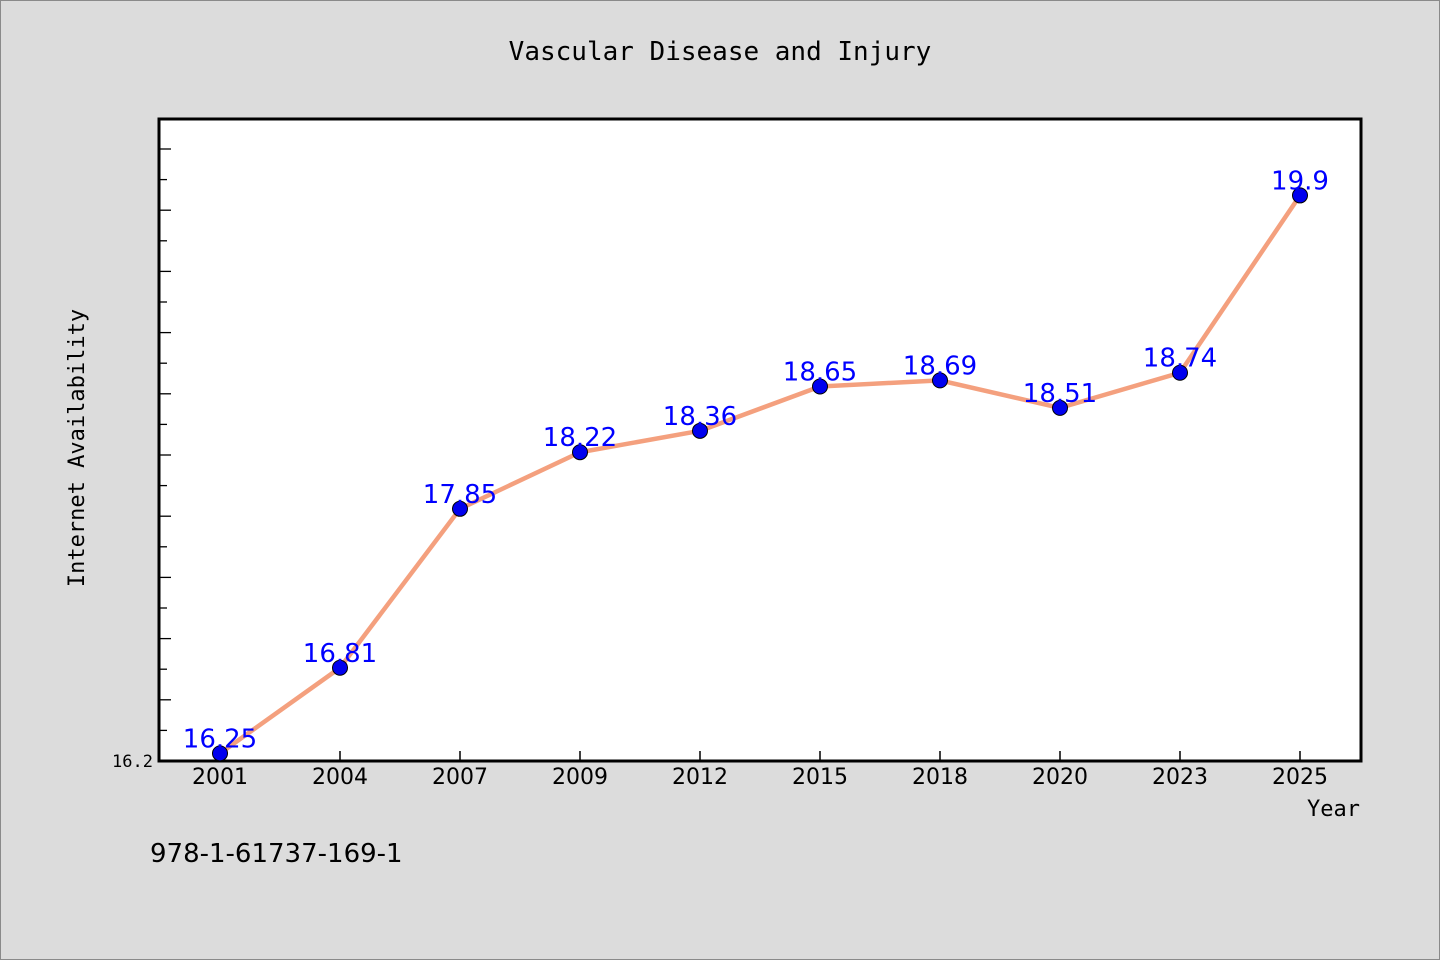 The image size is (1440, 960). What do you see at coordinates (1180, 777) in the screenshot?
I see `x-tick-label: 2023` at bounding box center [1180, 777].